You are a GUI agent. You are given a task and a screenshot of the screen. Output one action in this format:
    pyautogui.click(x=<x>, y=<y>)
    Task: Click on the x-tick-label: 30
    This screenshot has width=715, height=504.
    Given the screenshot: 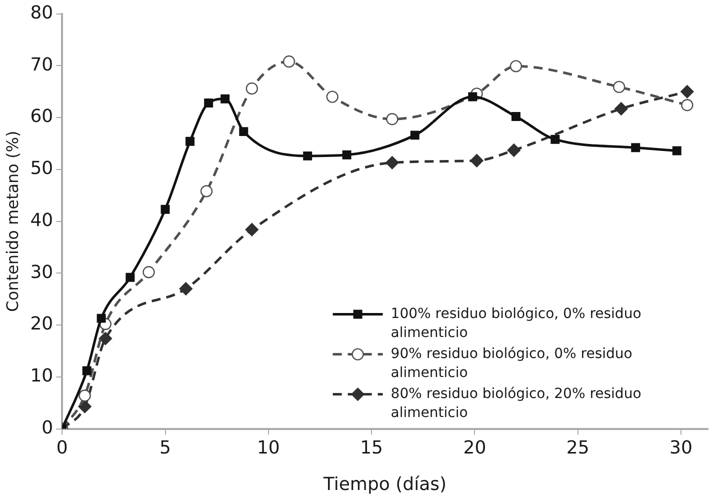 What is the action you would take?
    pyautogui.click(x=681, y=447)
    